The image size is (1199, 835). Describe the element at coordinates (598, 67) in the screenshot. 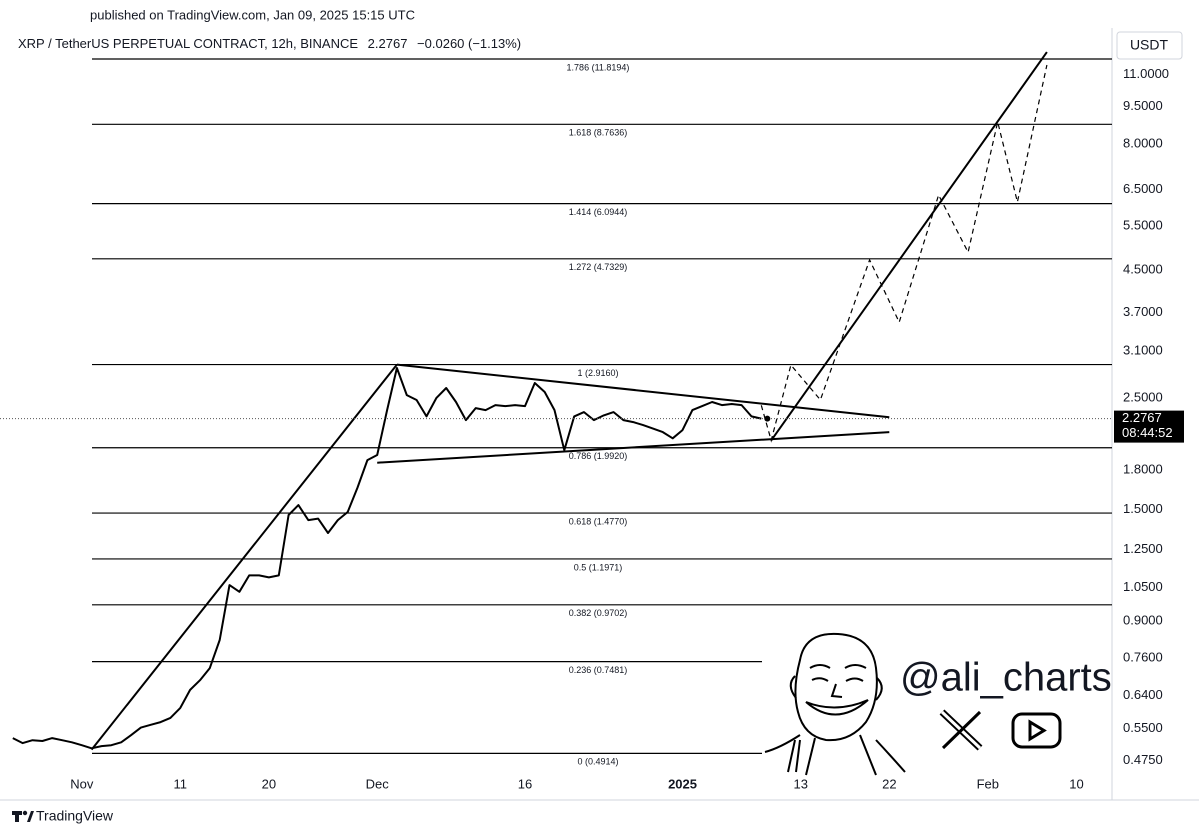

I see `fib-label: 1.786 (11.8194)` at that location.